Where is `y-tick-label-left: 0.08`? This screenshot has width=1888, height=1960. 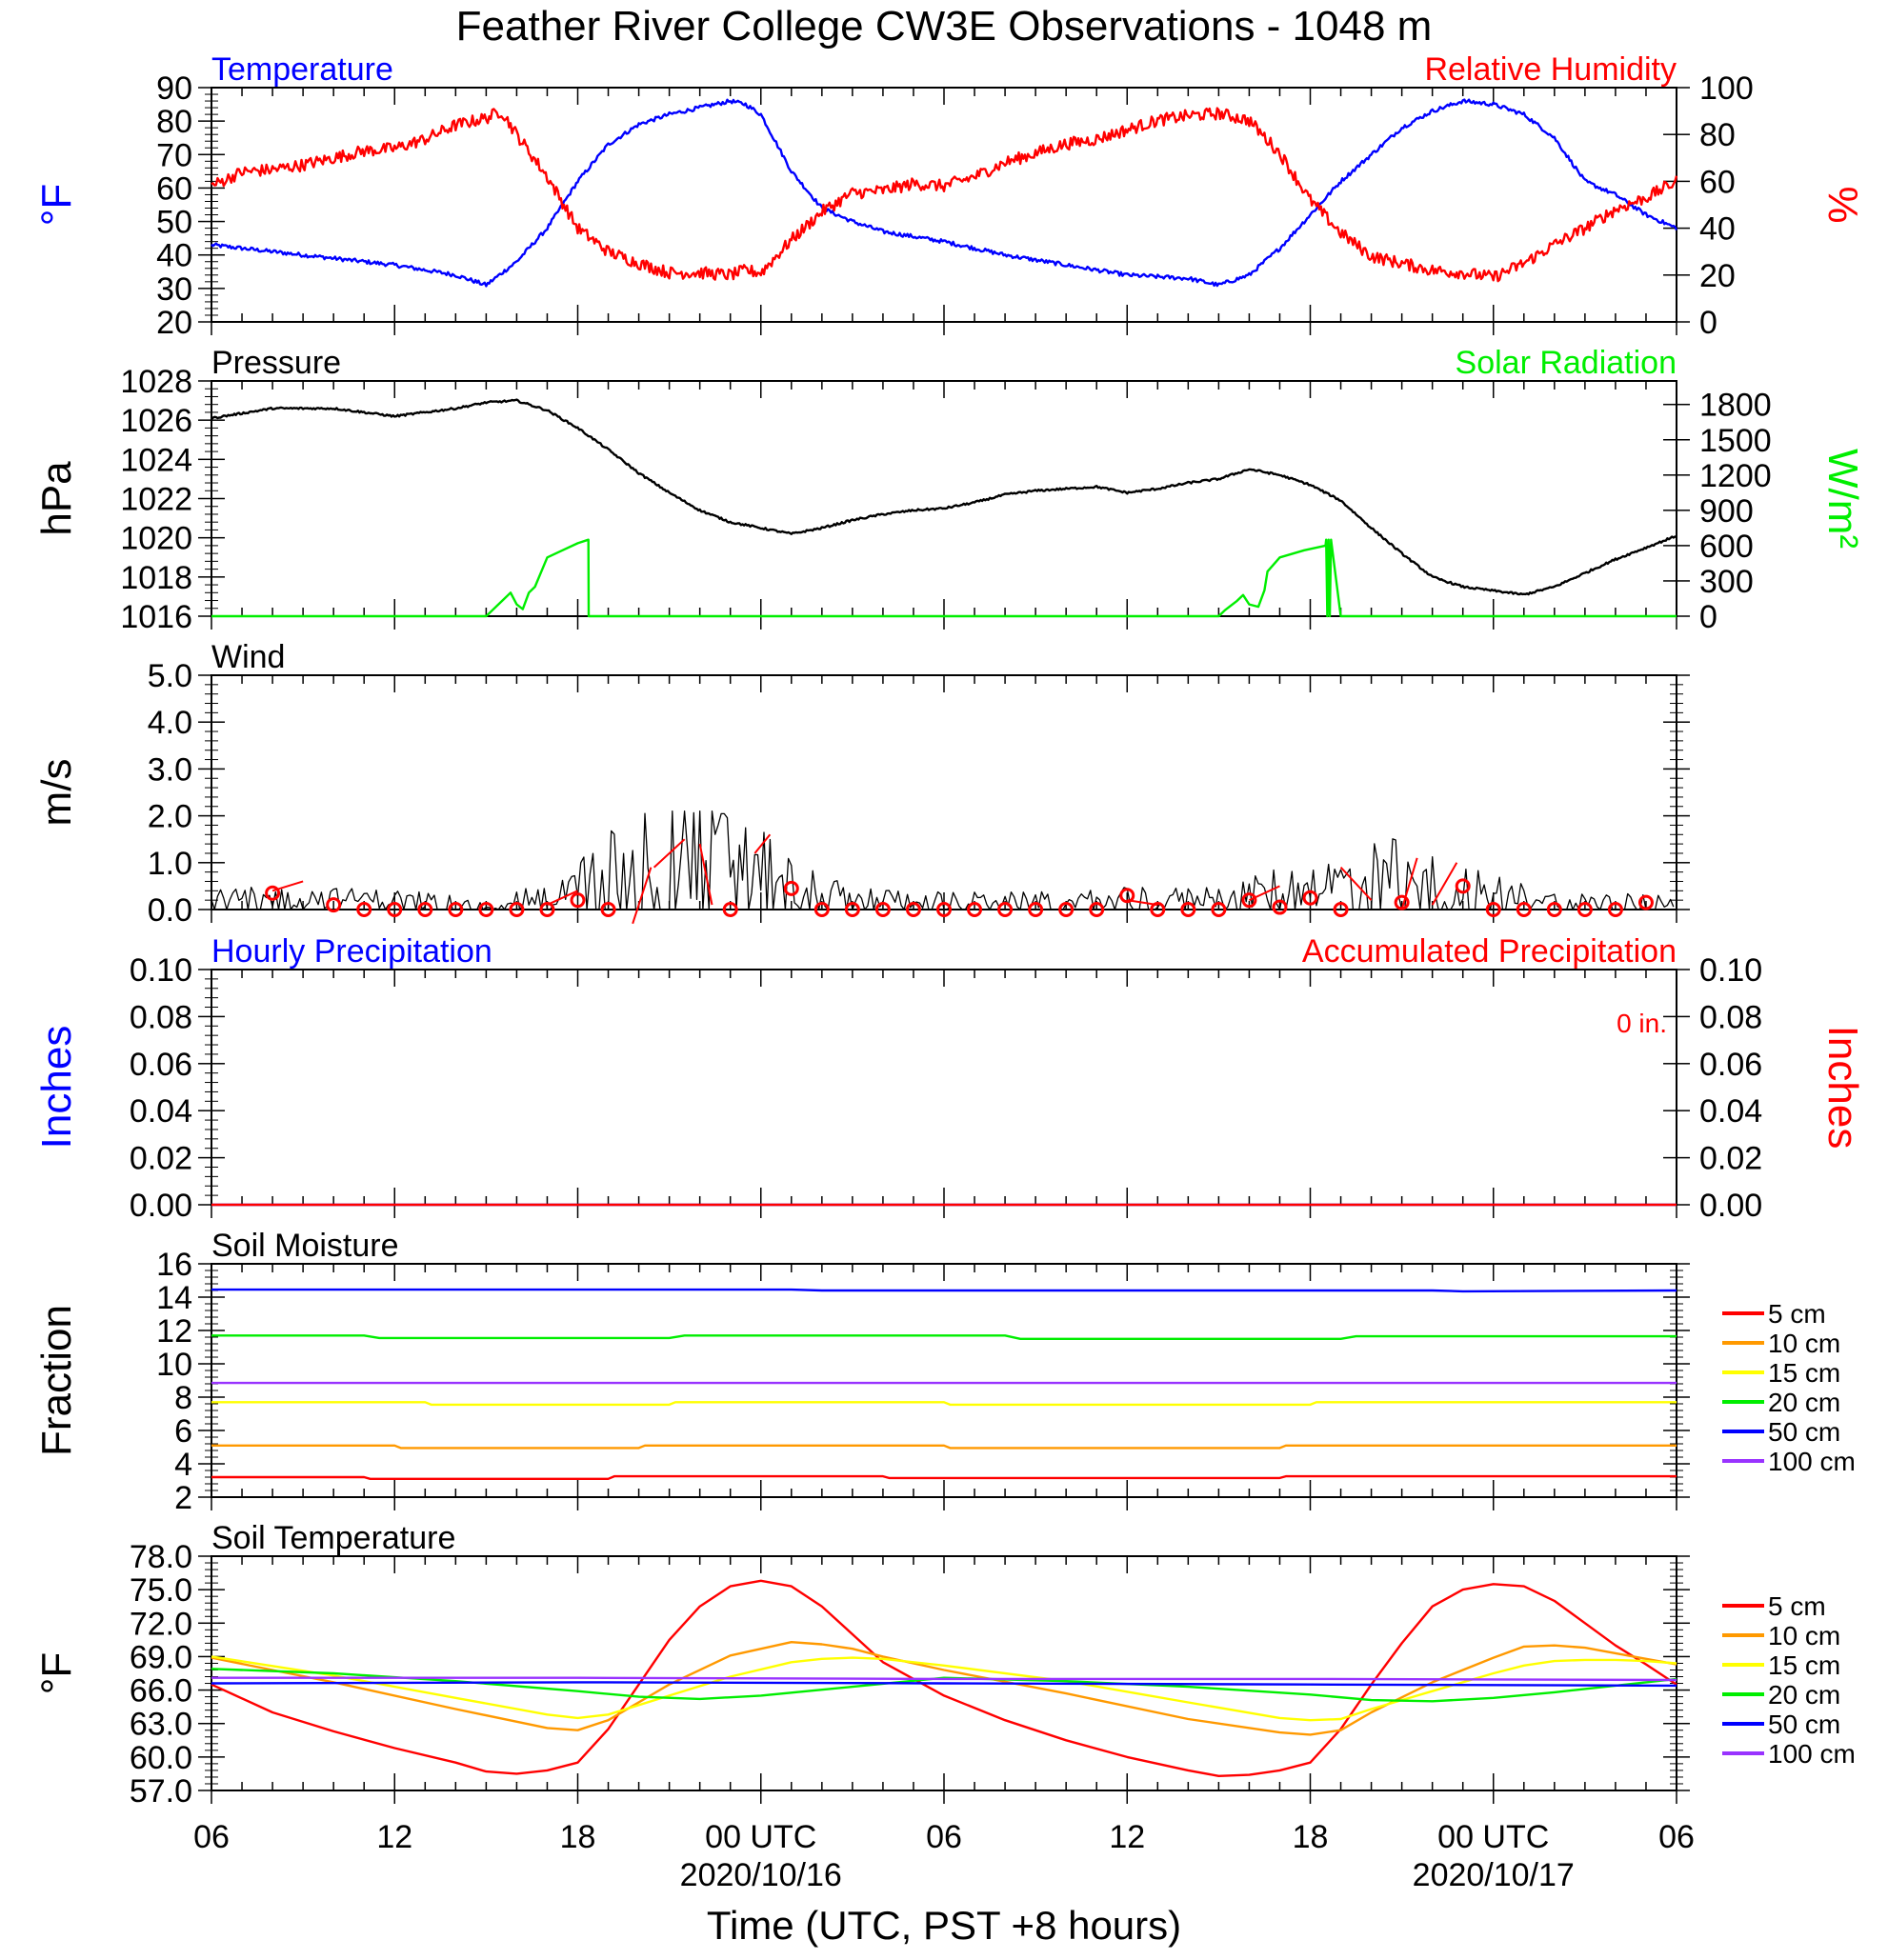 y-tick-label-left: 0.08 is located at coordinates (161, 1017).